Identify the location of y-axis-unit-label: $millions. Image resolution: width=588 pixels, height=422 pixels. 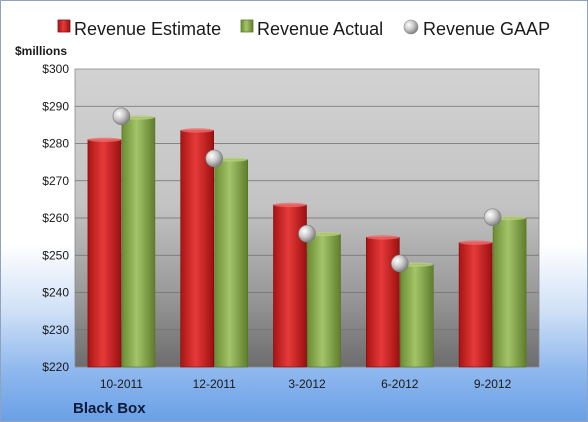
(41, 51).